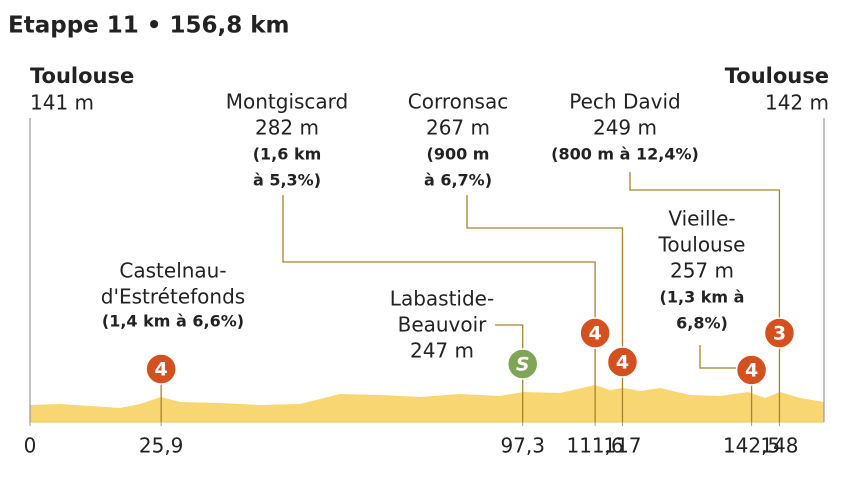 The width and height of the screenshot is (854, 480). Describe the element at coordinates (442, 351) in the screenshot. I see `point-altitude: 247 m` at that location.